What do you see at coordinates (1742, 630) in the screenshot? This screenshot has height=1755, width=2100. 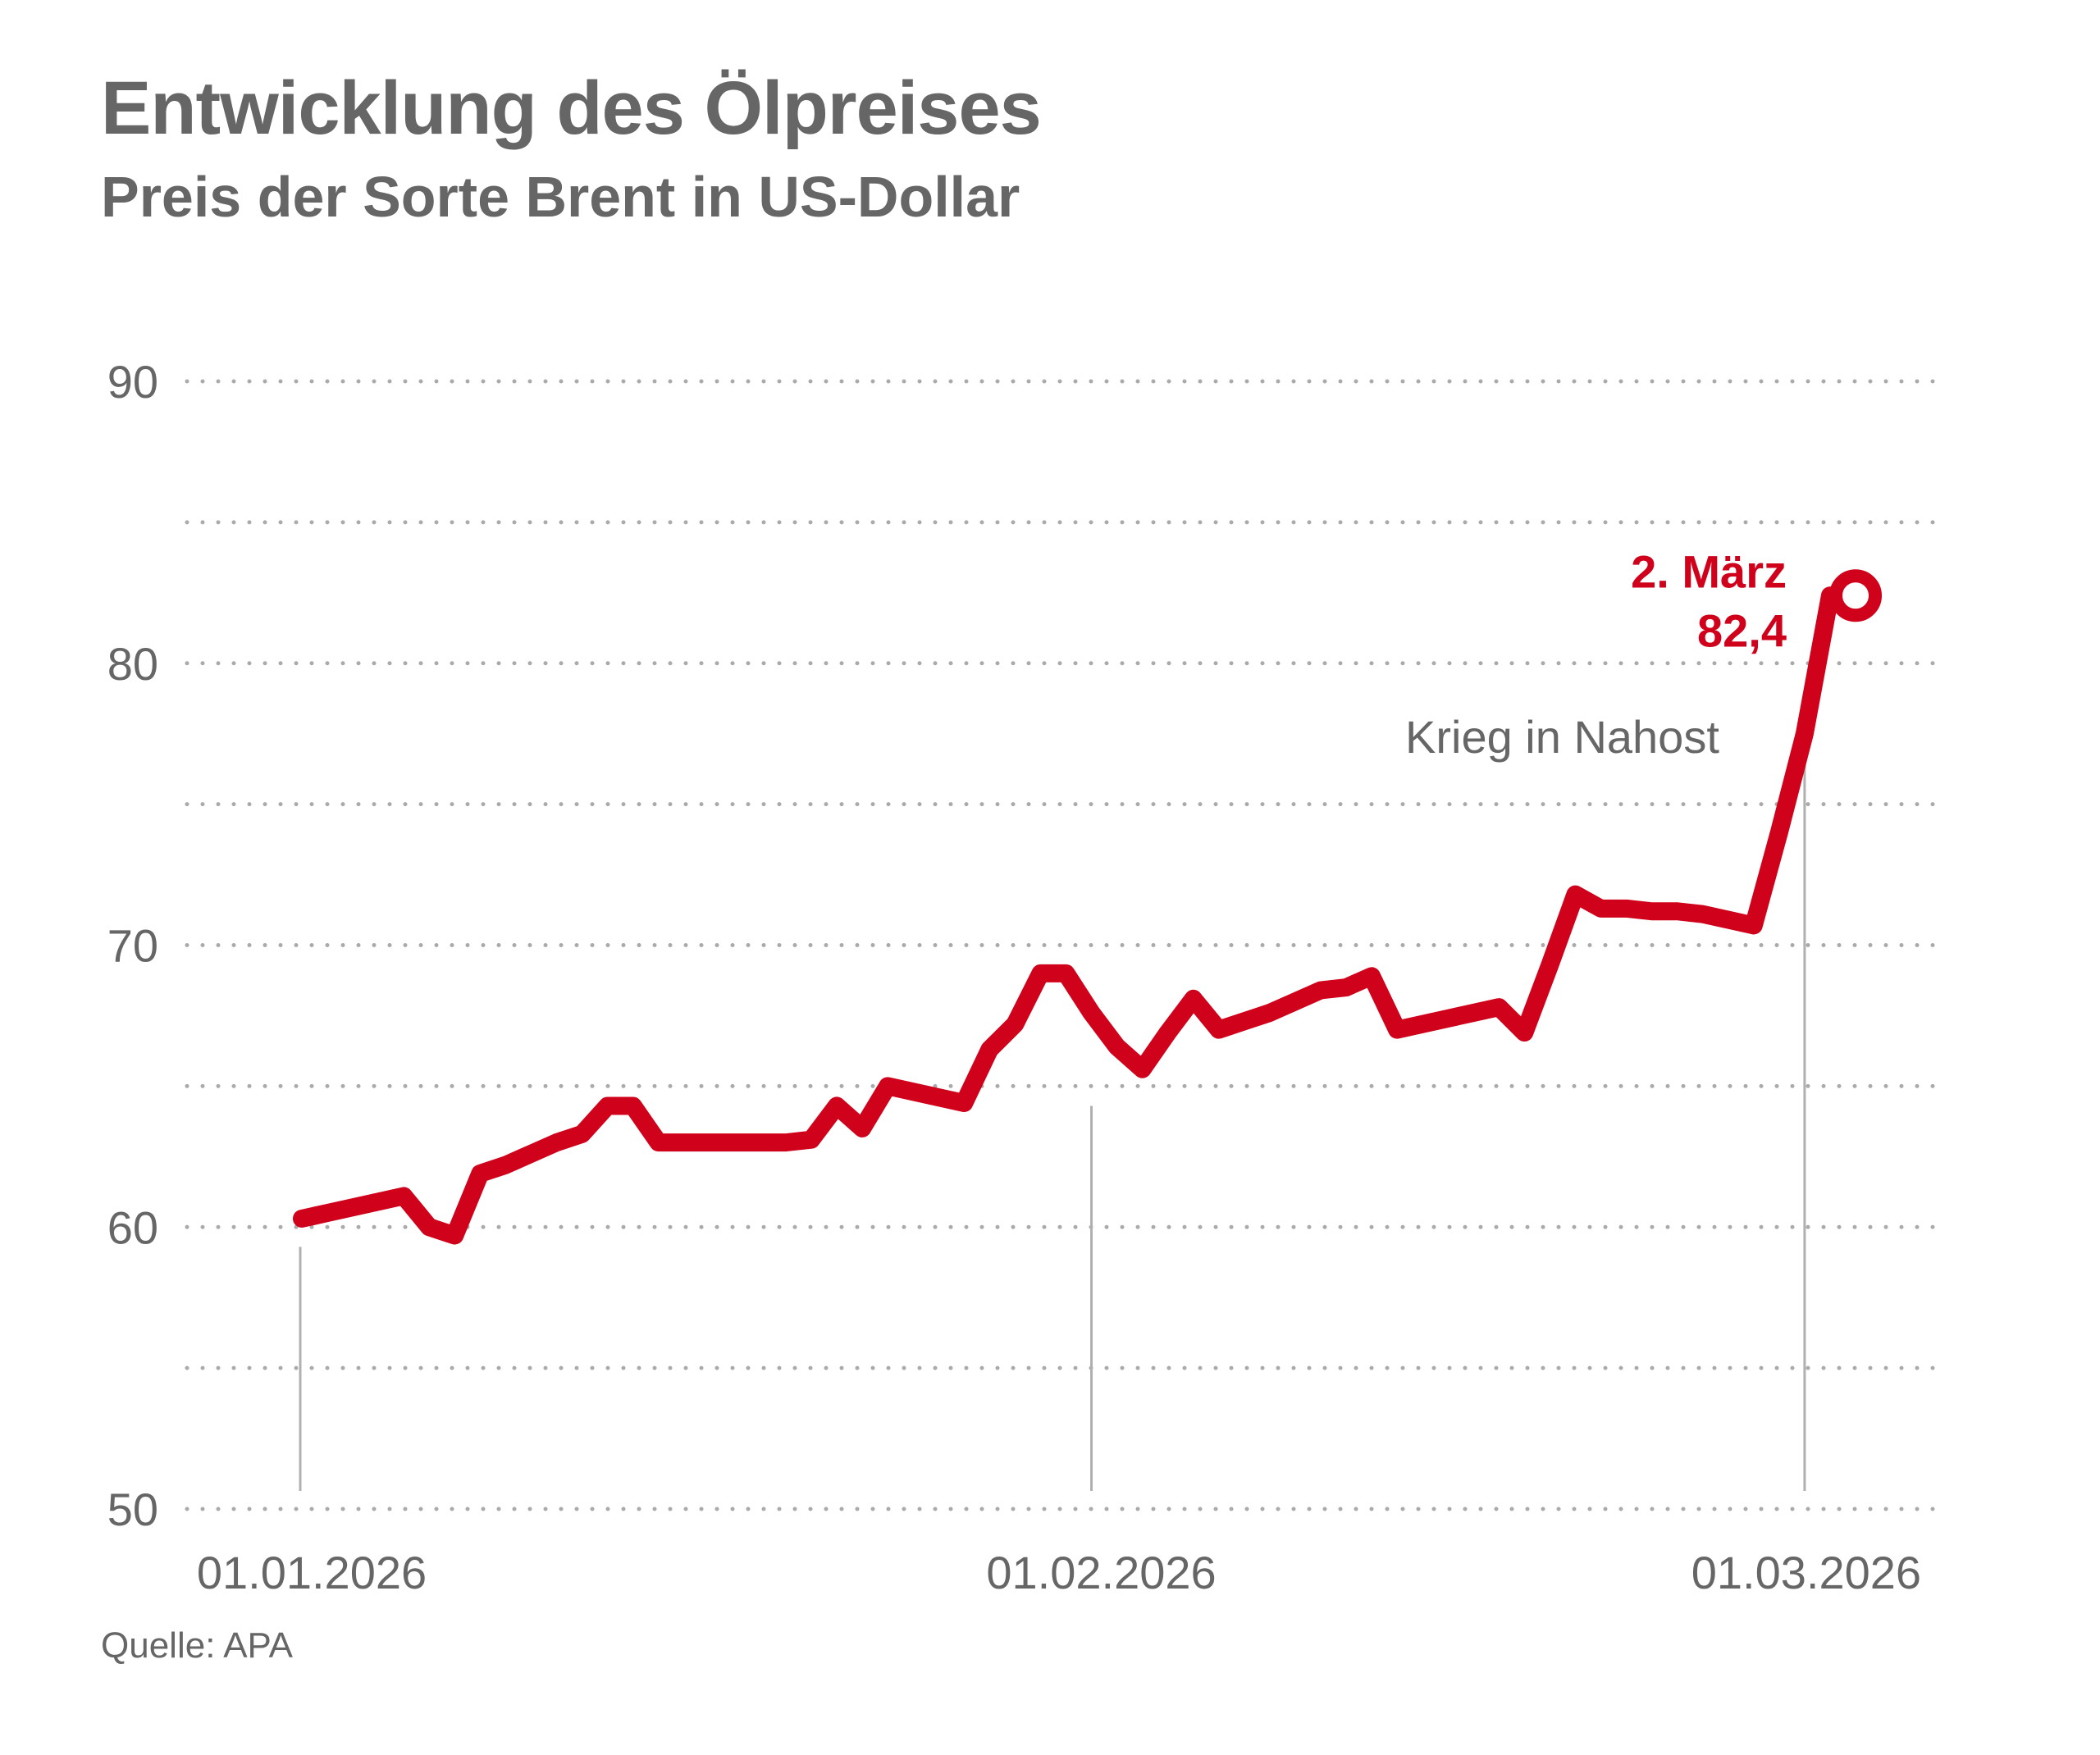 I see `highlight-value-label: 82,4` at bounding box center [1742, 630].